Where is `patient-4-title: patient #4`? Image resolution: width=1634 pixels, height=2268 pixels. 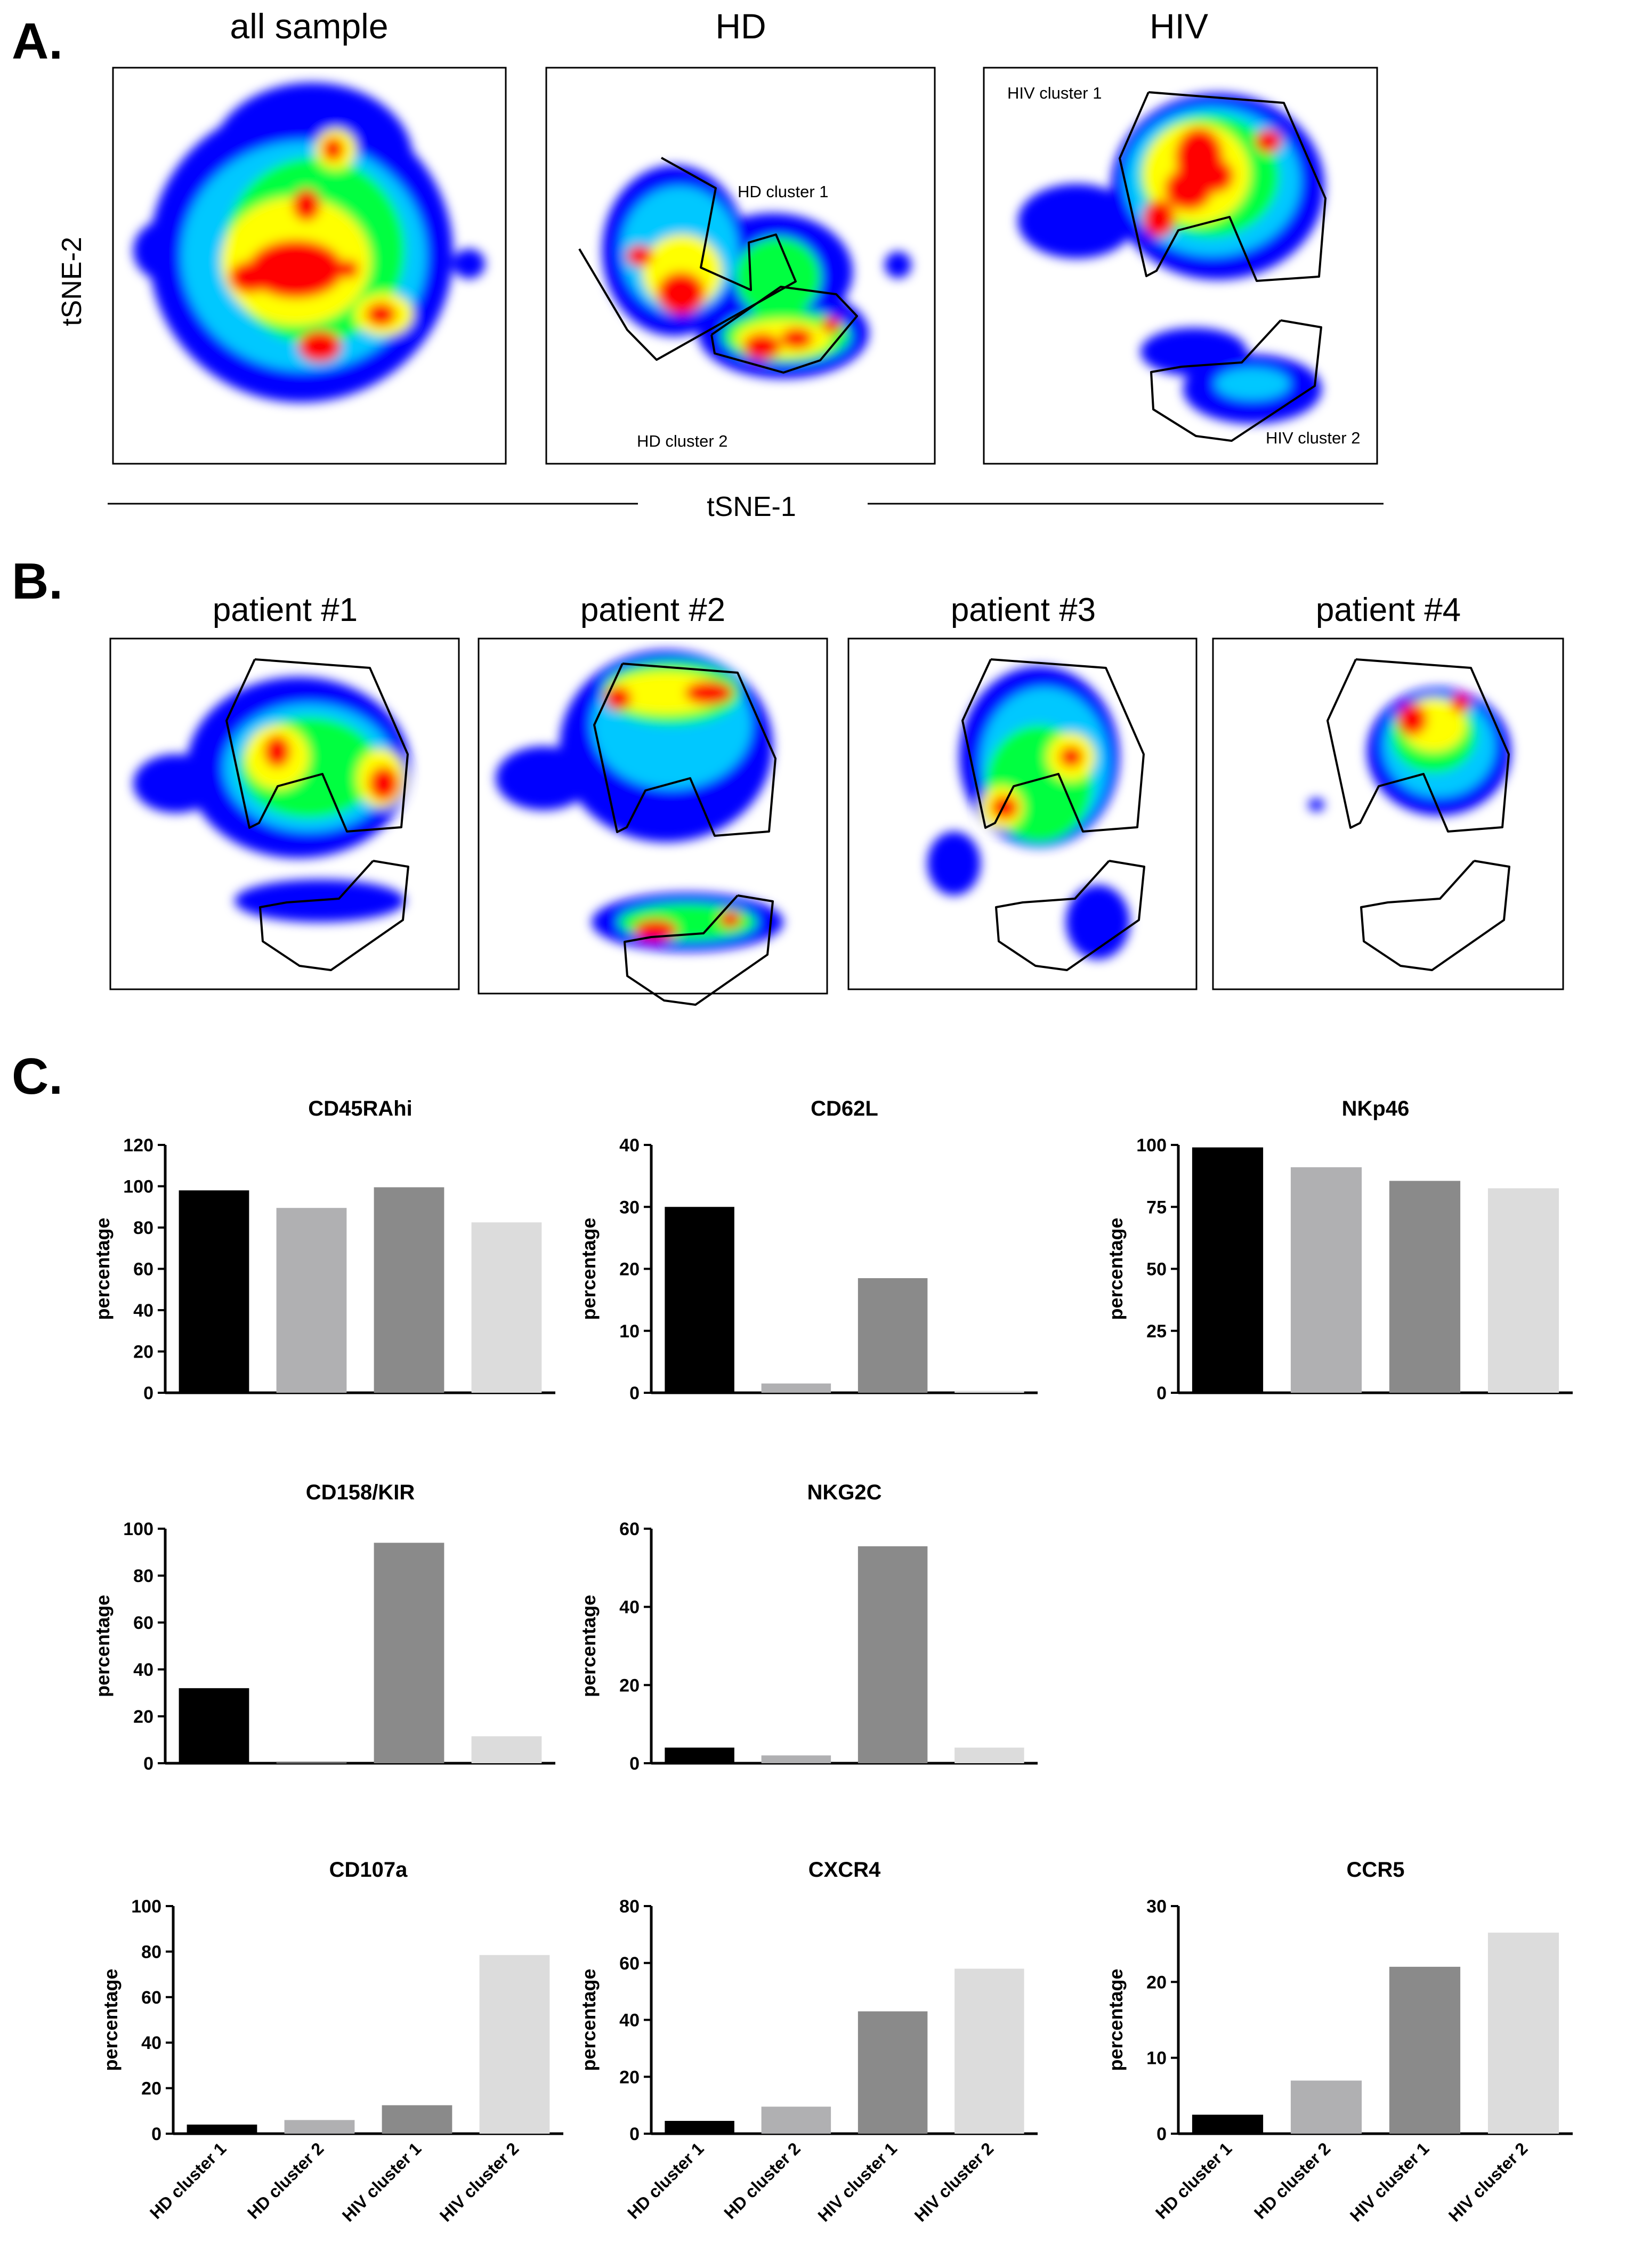 patient-4-title: patient #4 is located at coordinates (1389, 610).